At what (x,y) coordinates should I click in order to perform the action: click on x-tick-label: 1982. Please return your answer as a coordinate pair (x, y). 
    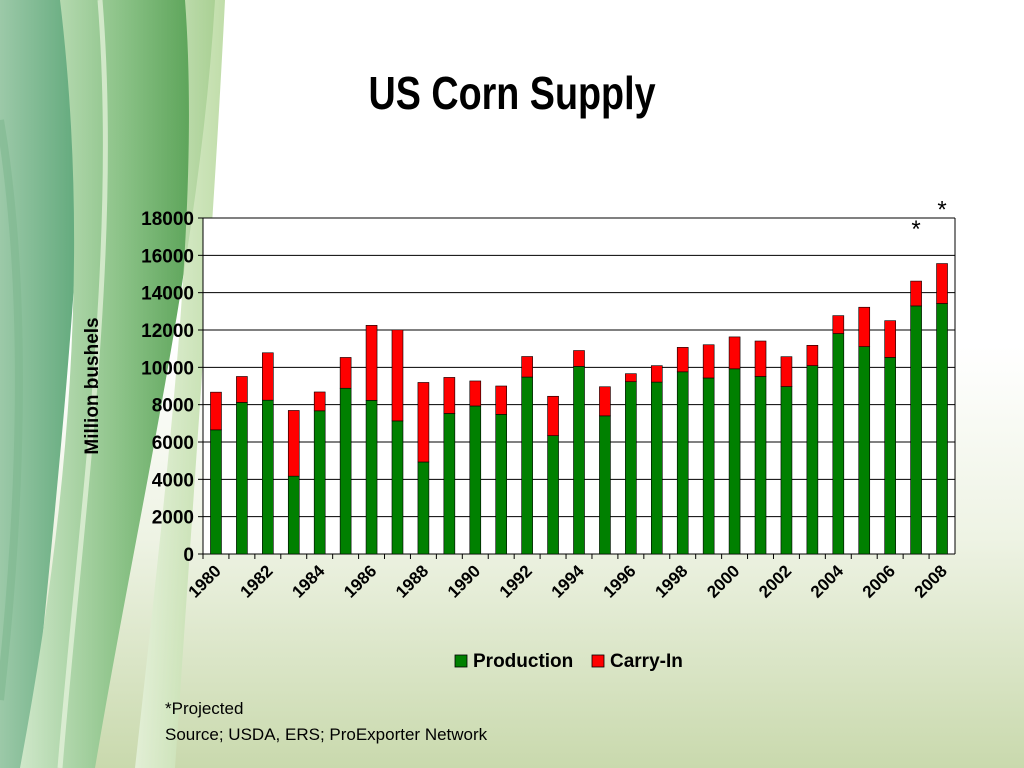
    Looking at the image, I should click on (256, 581).